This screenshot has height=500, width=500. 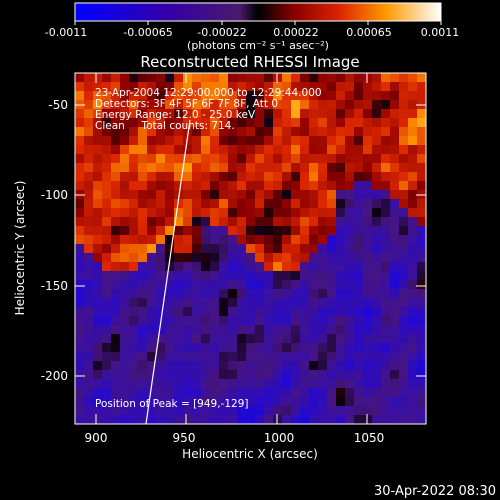 What do you see at coordinates (440, 32) in the screenshot?
I see `colorbar-tick-label: 0.0011` at bounding box center [440, 32].